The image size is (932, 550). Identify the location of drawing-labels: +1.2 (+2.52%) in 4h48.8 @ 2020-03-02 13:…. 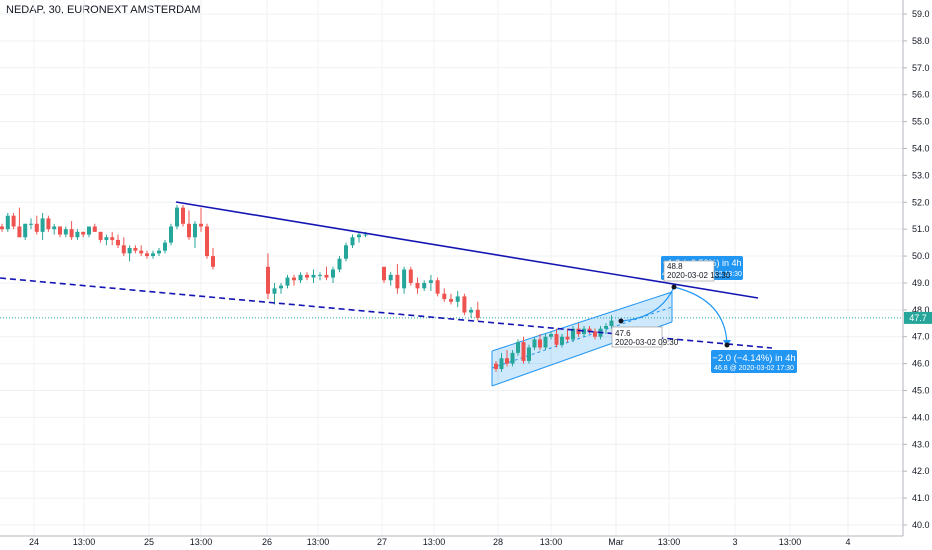
(704, 314).